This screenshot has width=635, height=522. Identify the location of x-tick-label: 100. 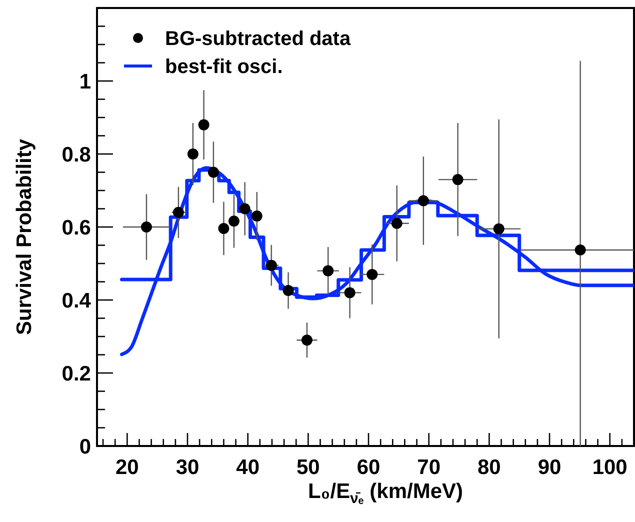
(610, 467).